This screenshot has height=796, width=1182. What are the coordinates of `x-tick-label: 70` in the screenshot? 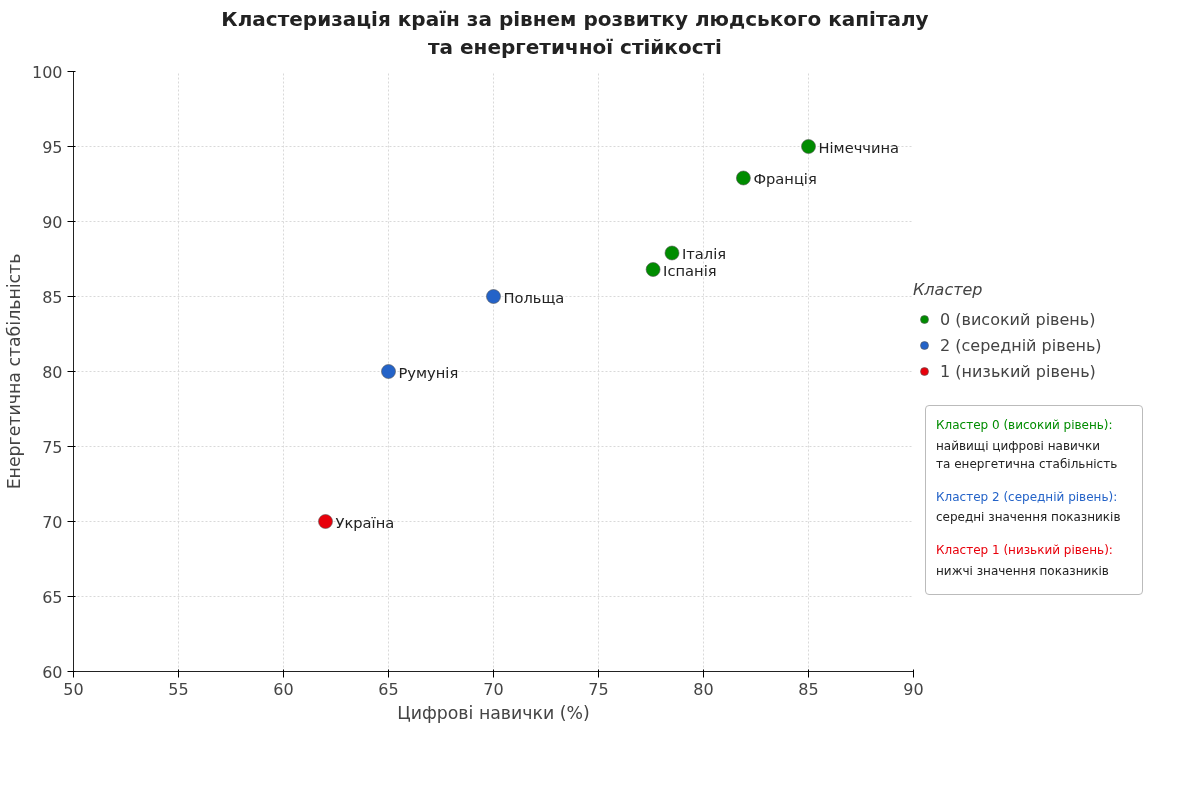 It's located at (493, 689).